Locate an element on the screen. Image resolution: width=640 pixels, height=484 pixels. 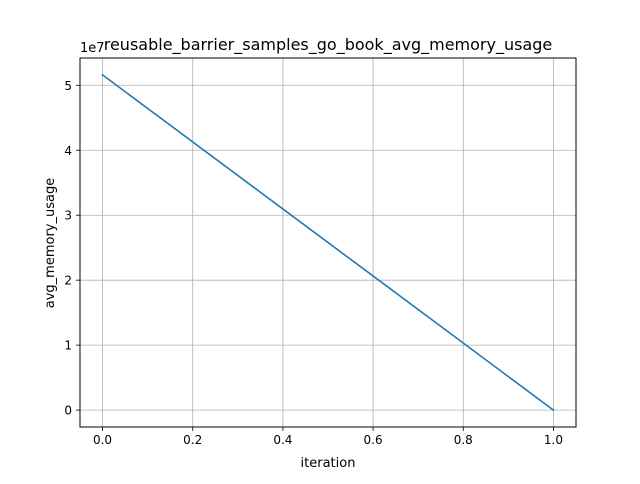
x-tick-label: 0.0 is located at coordinates (102, 440).